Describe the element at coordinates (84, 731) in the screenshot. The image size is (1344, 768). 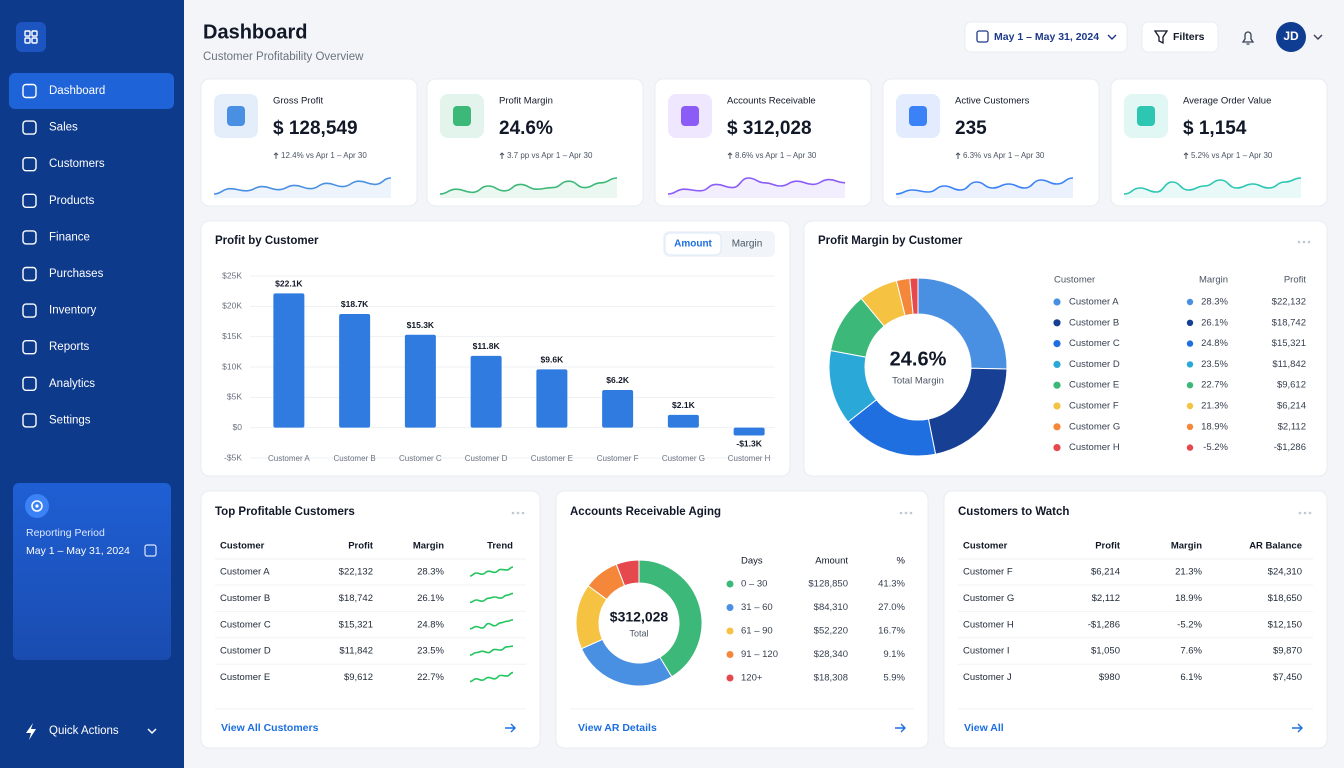
I see `quick-actions: Quick Actions` at that location.